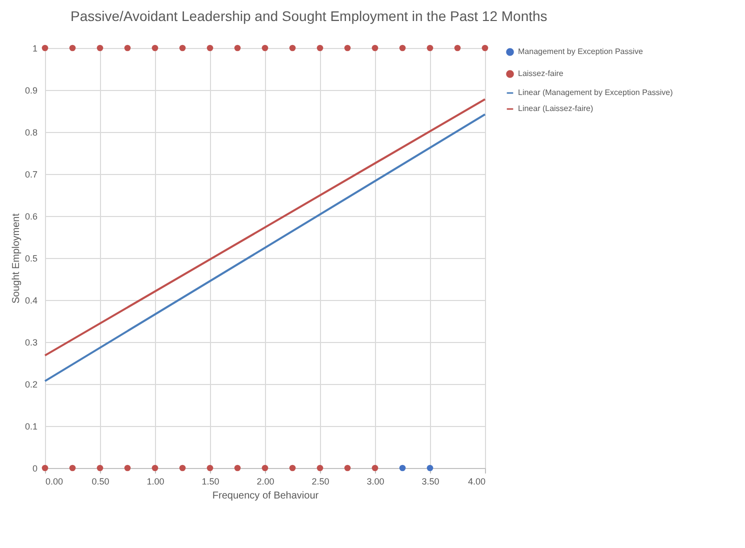 The image size is (745, 548). Describe the element at coordinates (55, 481) in the screenshot. I see `x-tick-label: 0.00` at that location.